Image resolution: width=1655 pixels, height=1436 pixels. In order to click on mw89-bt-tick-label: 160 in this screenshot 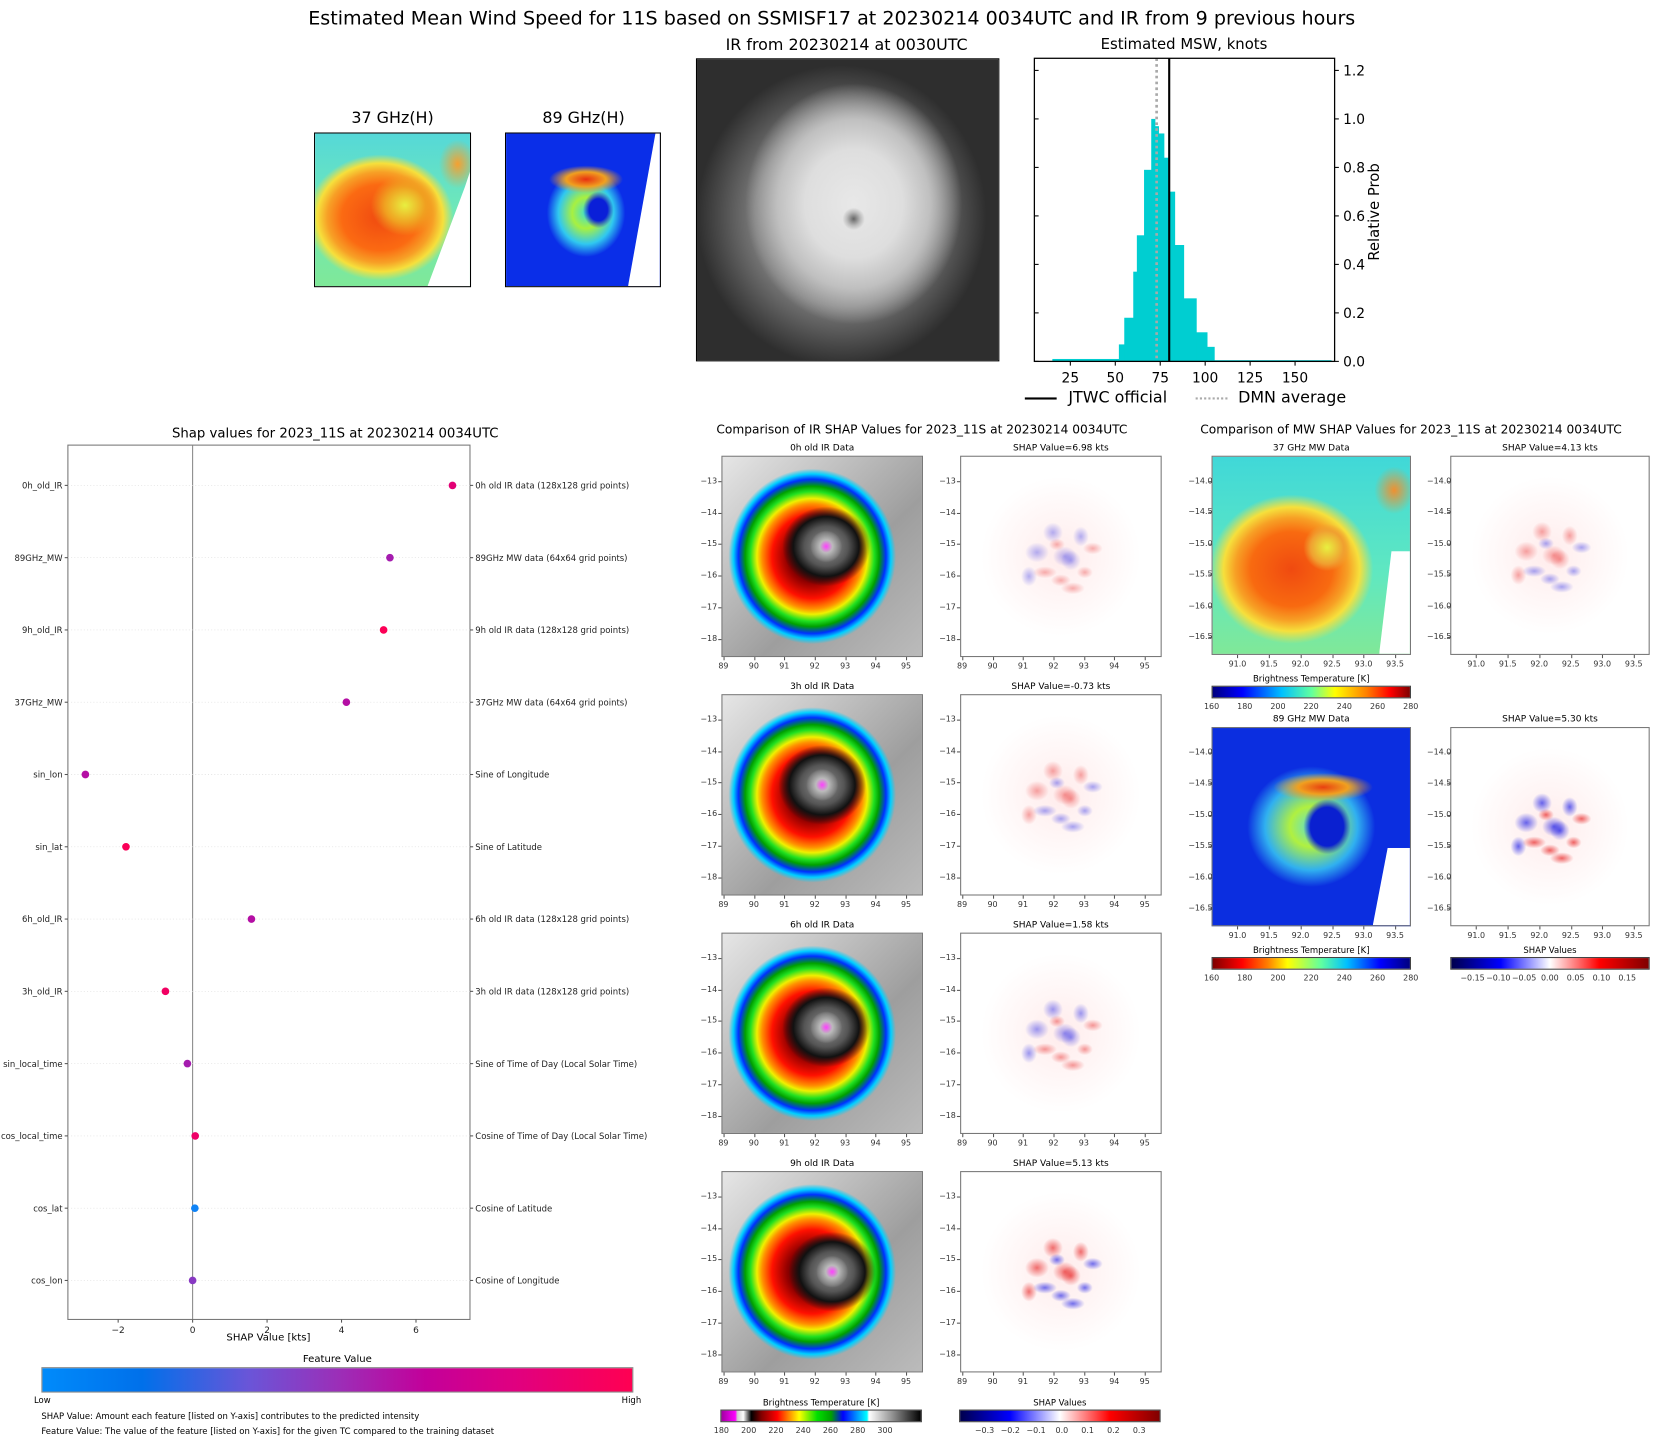, I will do `click(1211, 977)`.